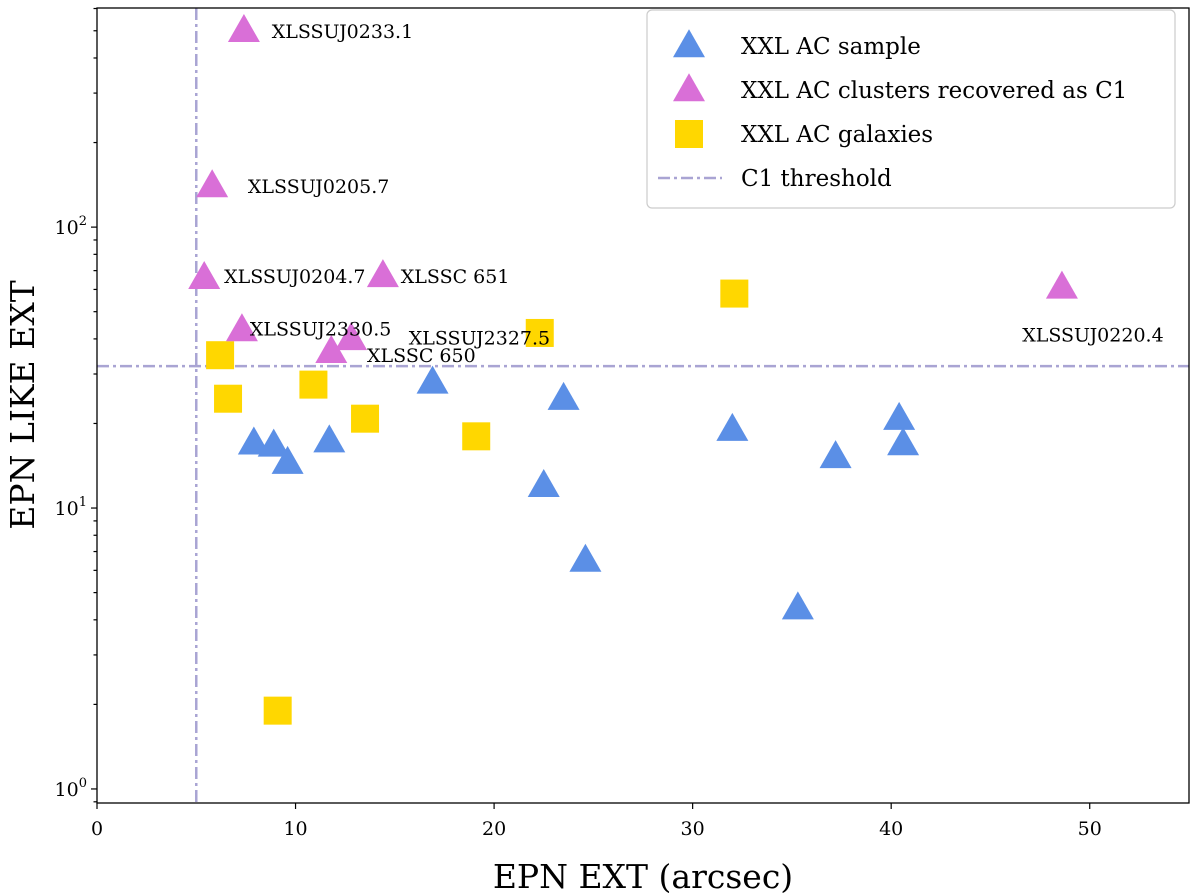  Describe the element at coordinates (71, 226) in the screenshot. I see `y-tick-label: 10²` at that location.